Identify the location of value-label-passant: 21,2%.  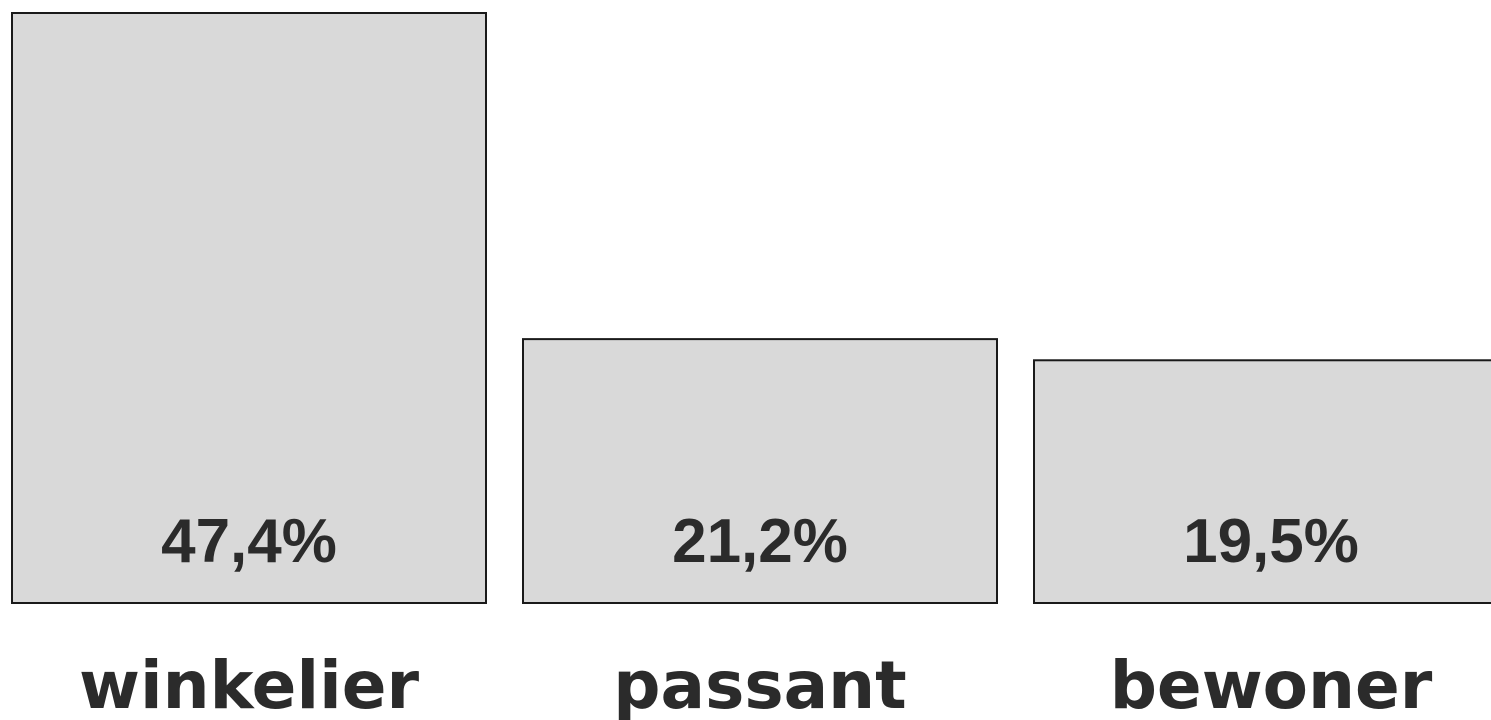
(760, 541).